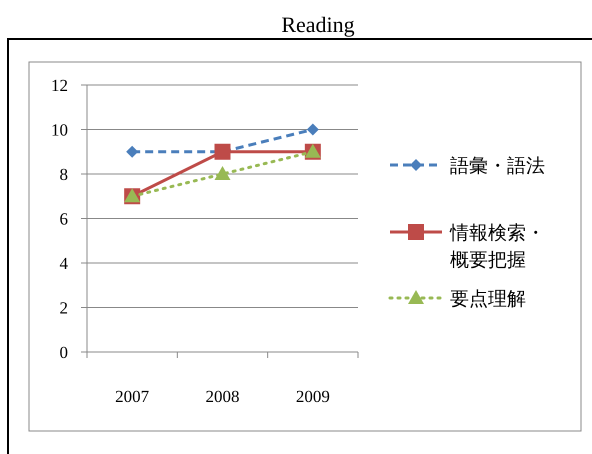 The height and width of the screenshot is (454, 592). I want to click on x-tick-label: 2007, so click(132, 396).